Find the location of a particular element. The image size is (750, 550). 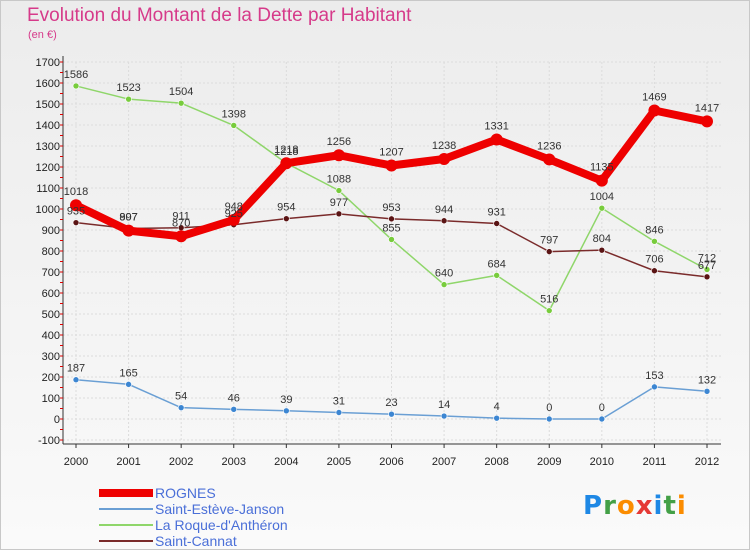

x-tick-label: 2009 is located at coordinates (549, 462).